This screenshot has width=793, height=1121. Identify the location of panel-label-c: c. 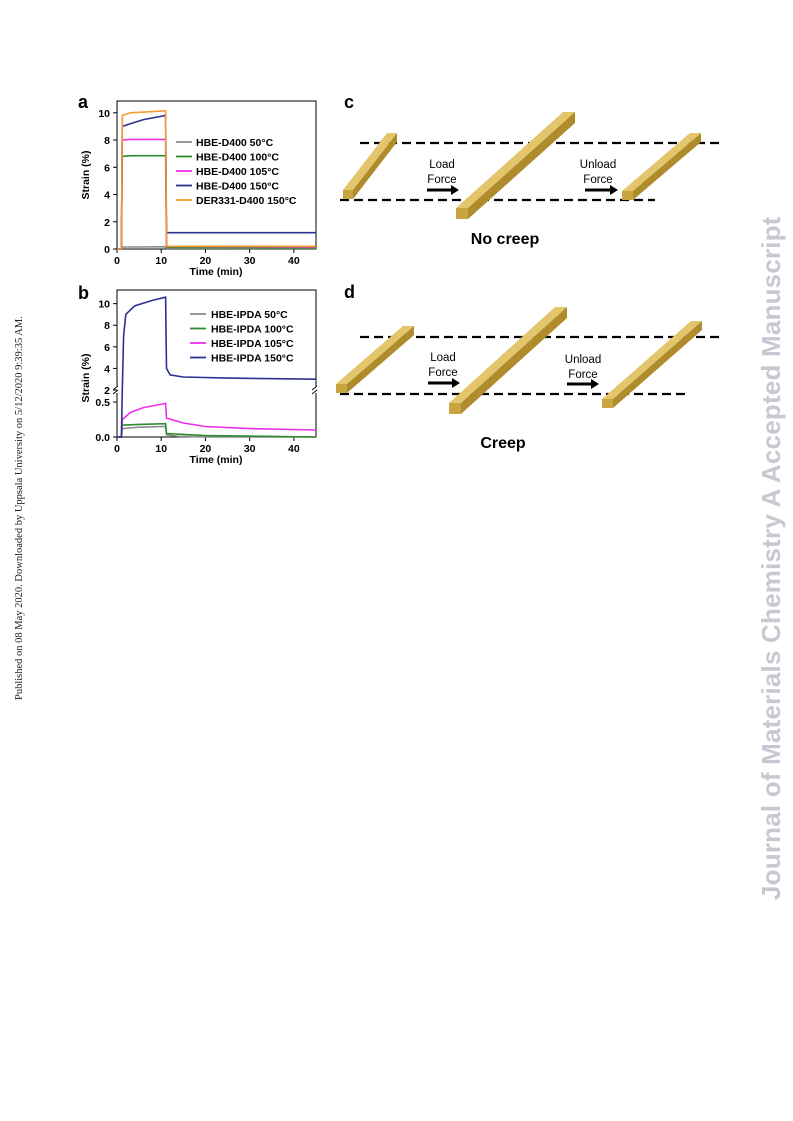
(349, 102).